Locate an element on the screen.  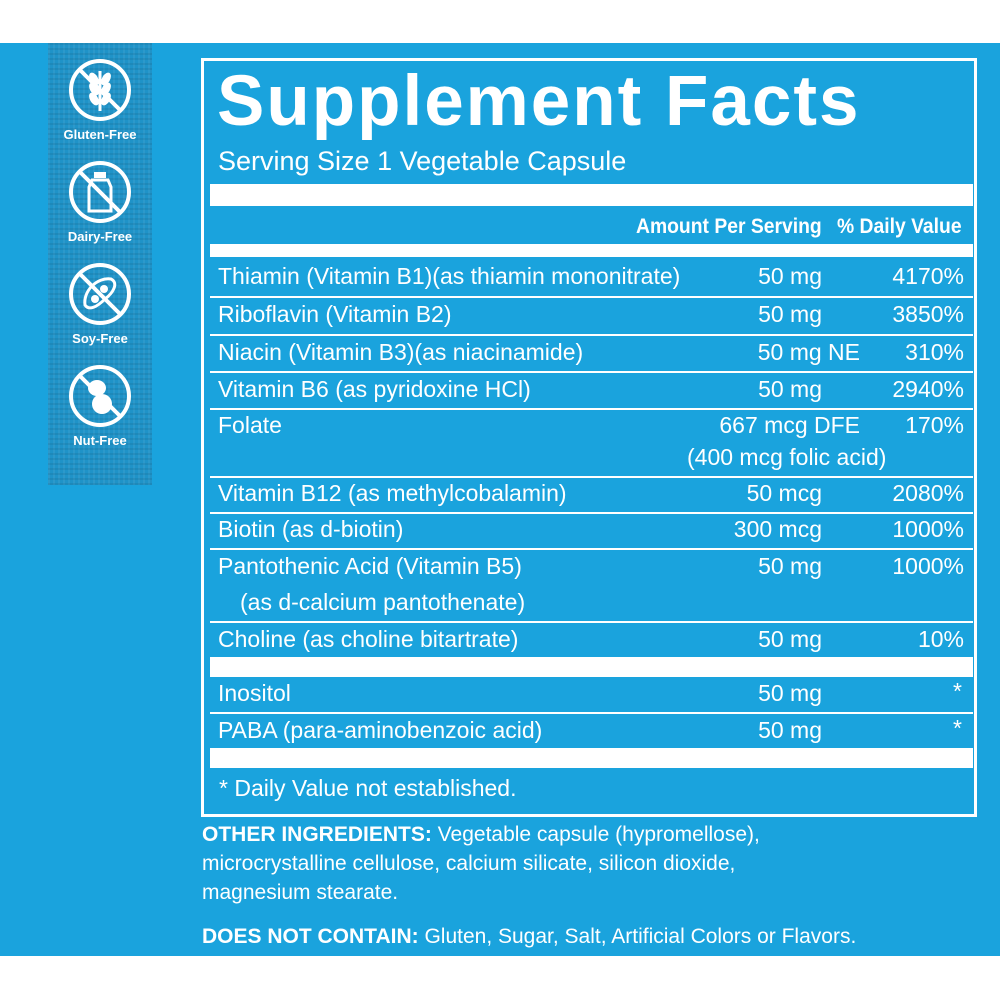
other-ingredients-line: magnesium stearate. is located at coordinates (300, 892).